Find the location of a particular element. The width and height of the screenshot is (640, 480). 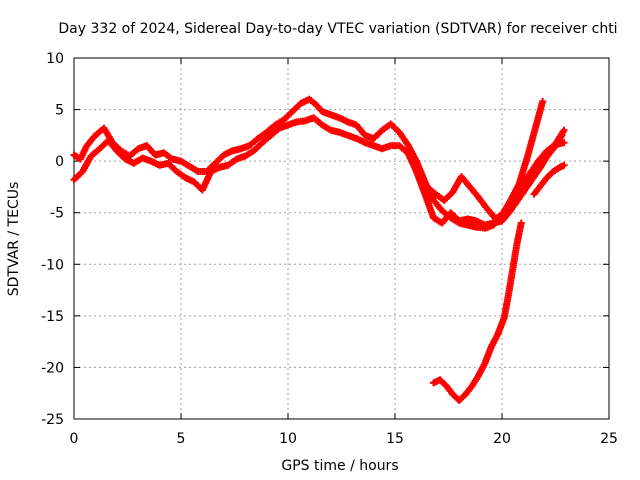

y-tick-label: -15 is located at coordinates (52, 317).